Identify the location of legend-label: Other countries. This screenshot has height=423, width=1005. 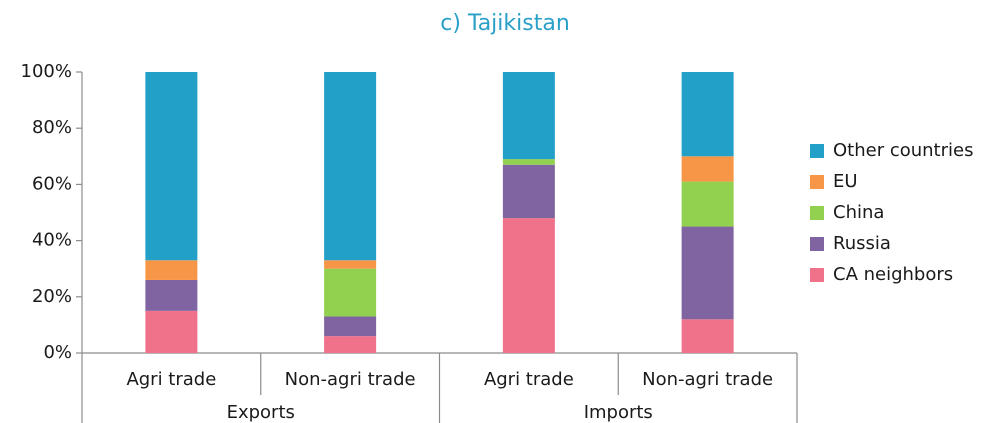
(903, 150).